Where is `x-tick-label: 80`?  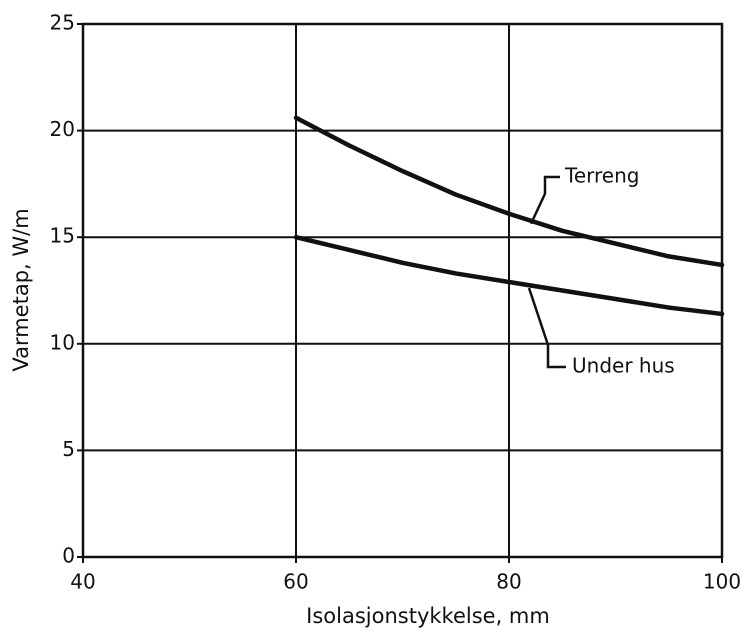
x-tick-label: 80 is located at coordinates (508, 582).